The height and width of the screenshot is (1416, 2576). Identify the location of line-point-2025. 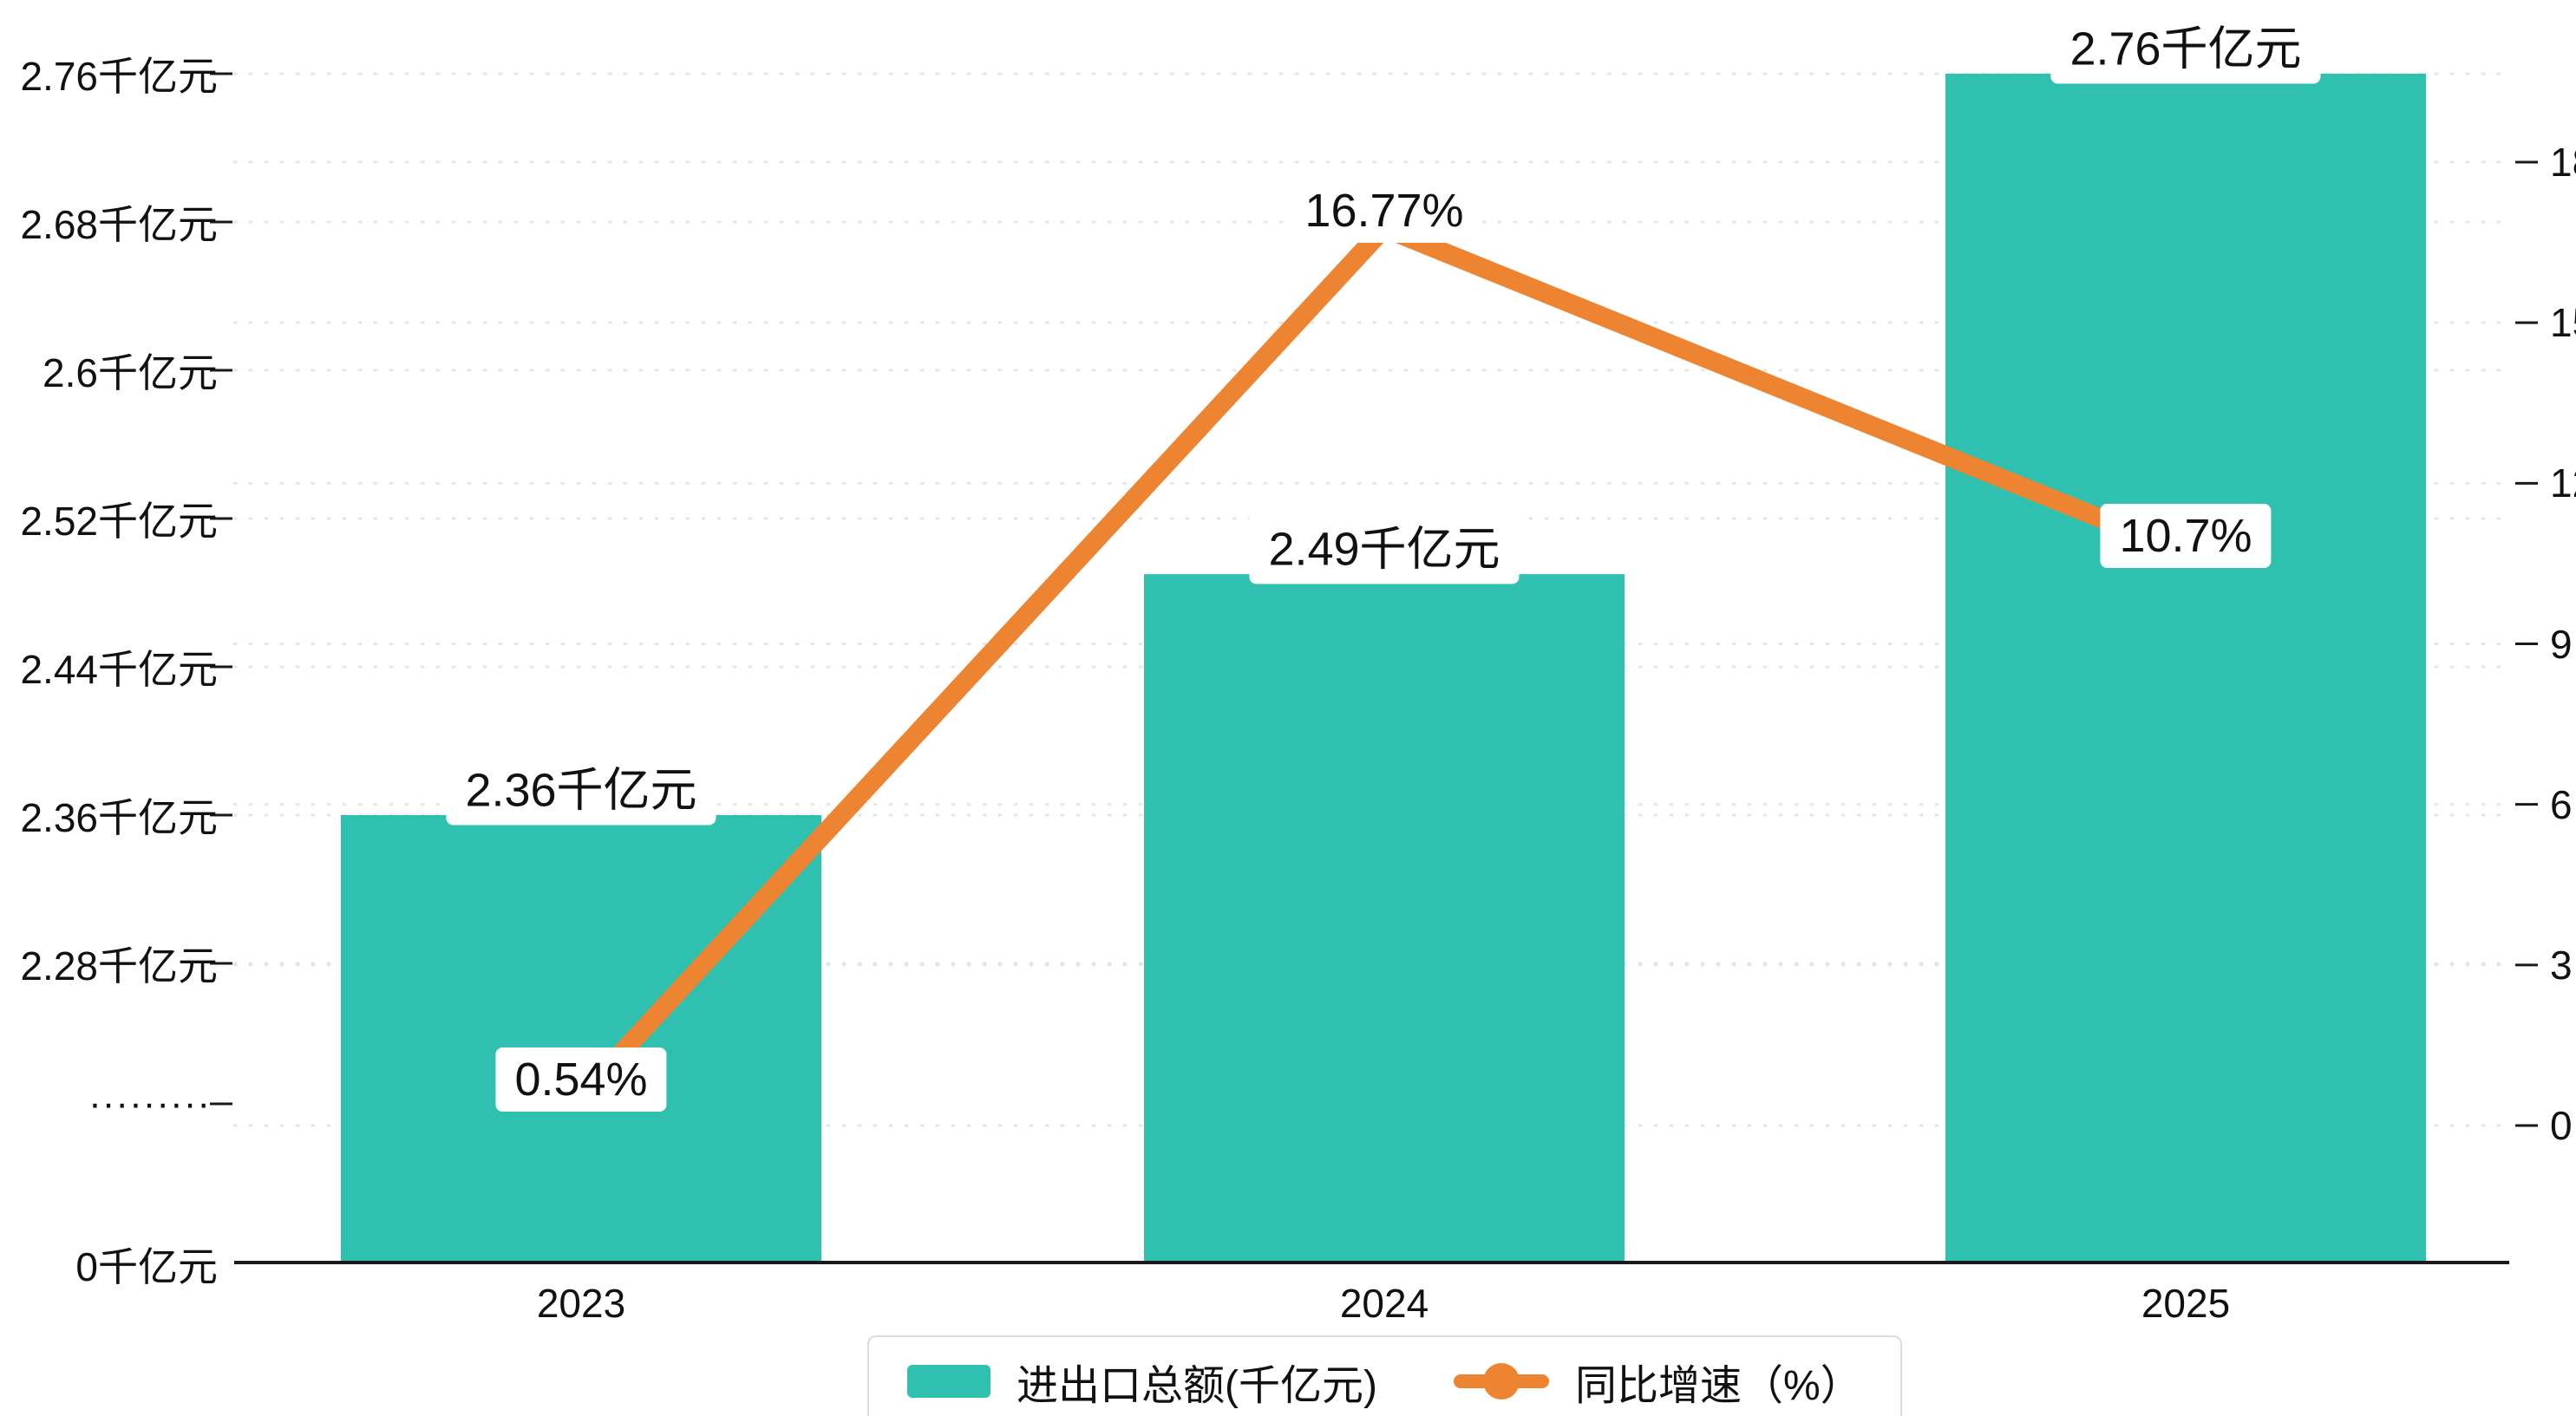
(2186, 553).